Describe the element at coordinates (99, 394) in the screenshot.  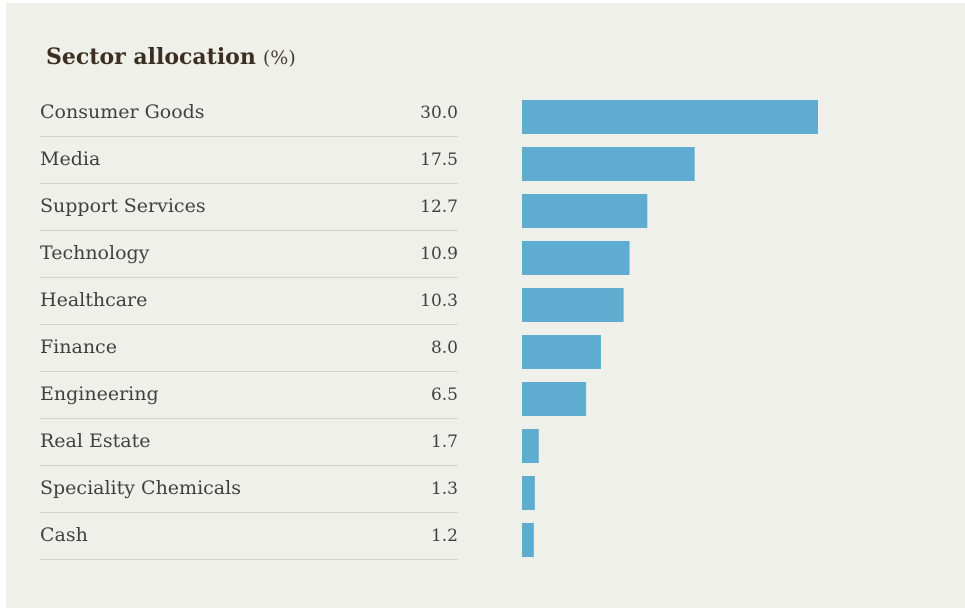
I see `sector-label: Engineering` at that location.